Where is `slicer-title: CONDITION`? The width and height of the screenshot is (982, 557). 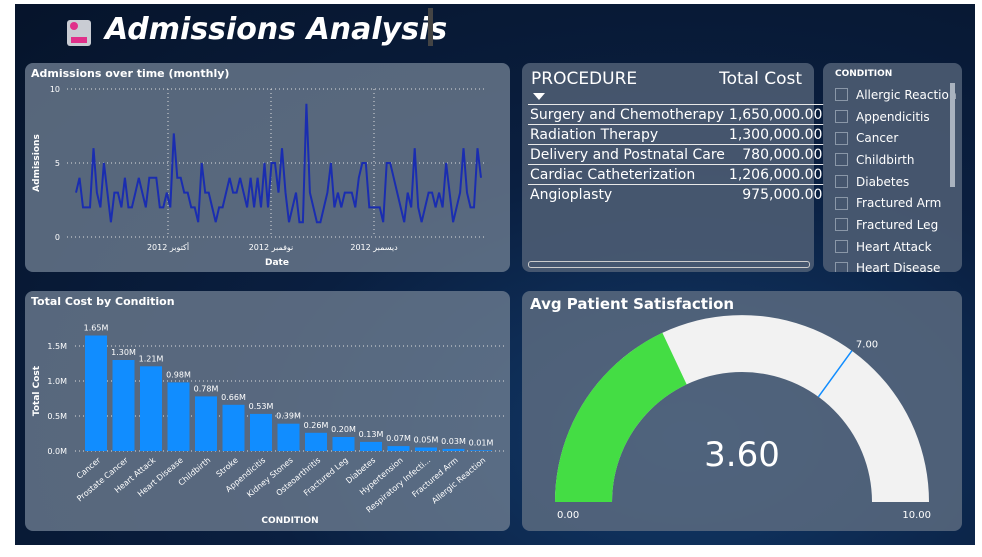 slicer-title: CONDITION is located at coordinates (864, 74).